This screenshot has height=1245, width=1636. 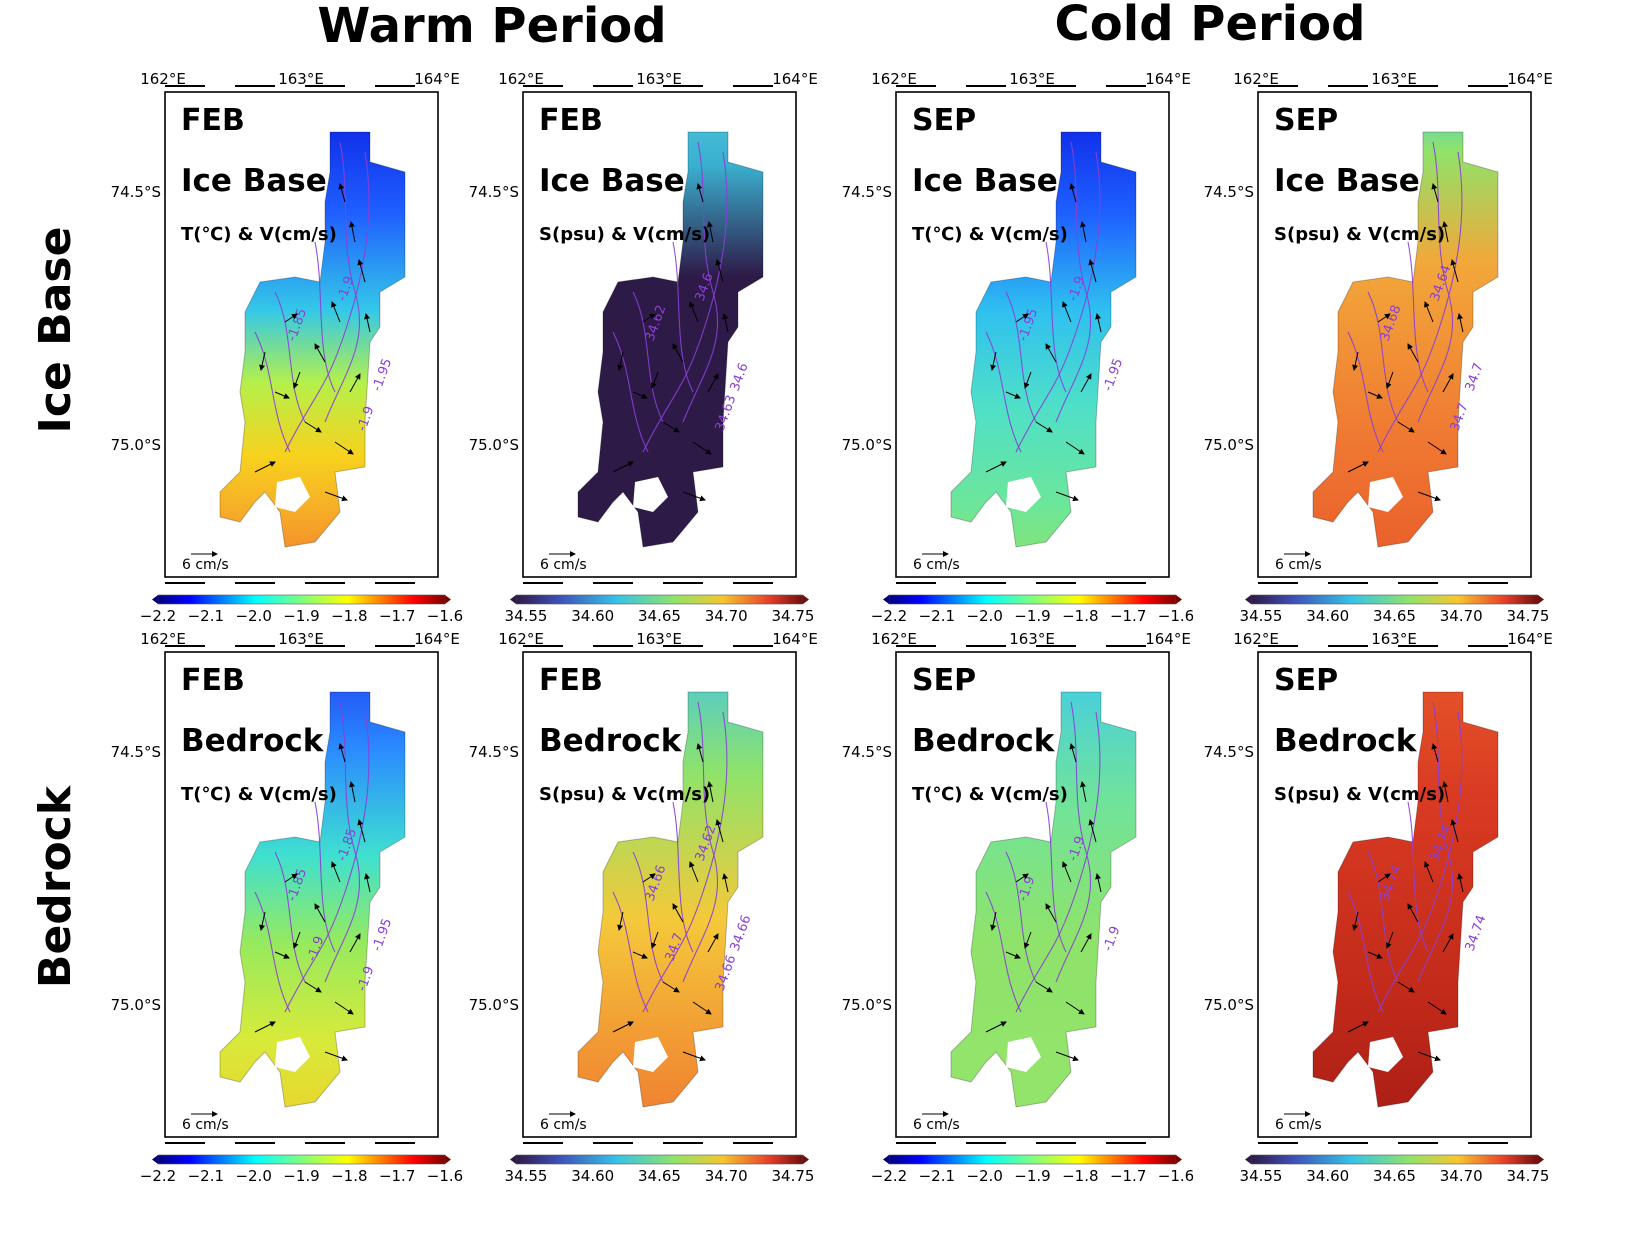 What do you see at coordinates (889, 1176) in the screenshot?
I see `colorbar-tick-label: −2.2` at bounding box center [889, 1176].